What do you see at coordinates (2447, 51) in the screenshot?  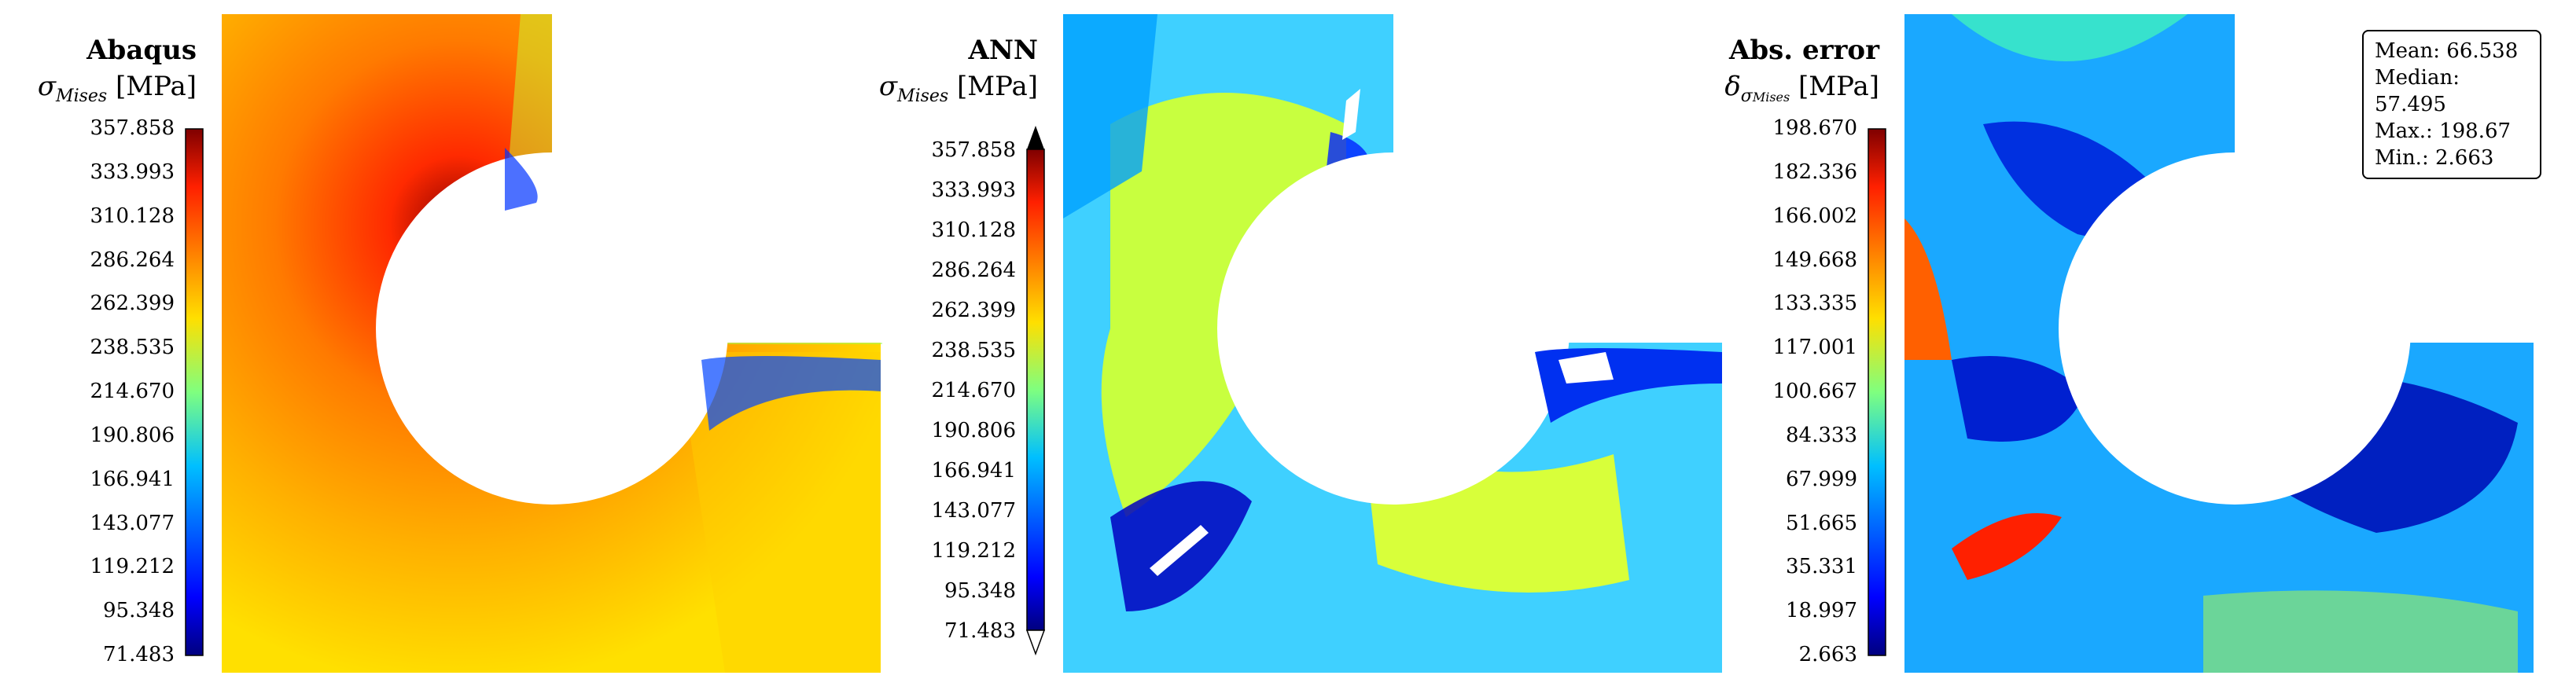 I see `stat-mean: Mean: 66.538` at bounding box center [2447, 51].